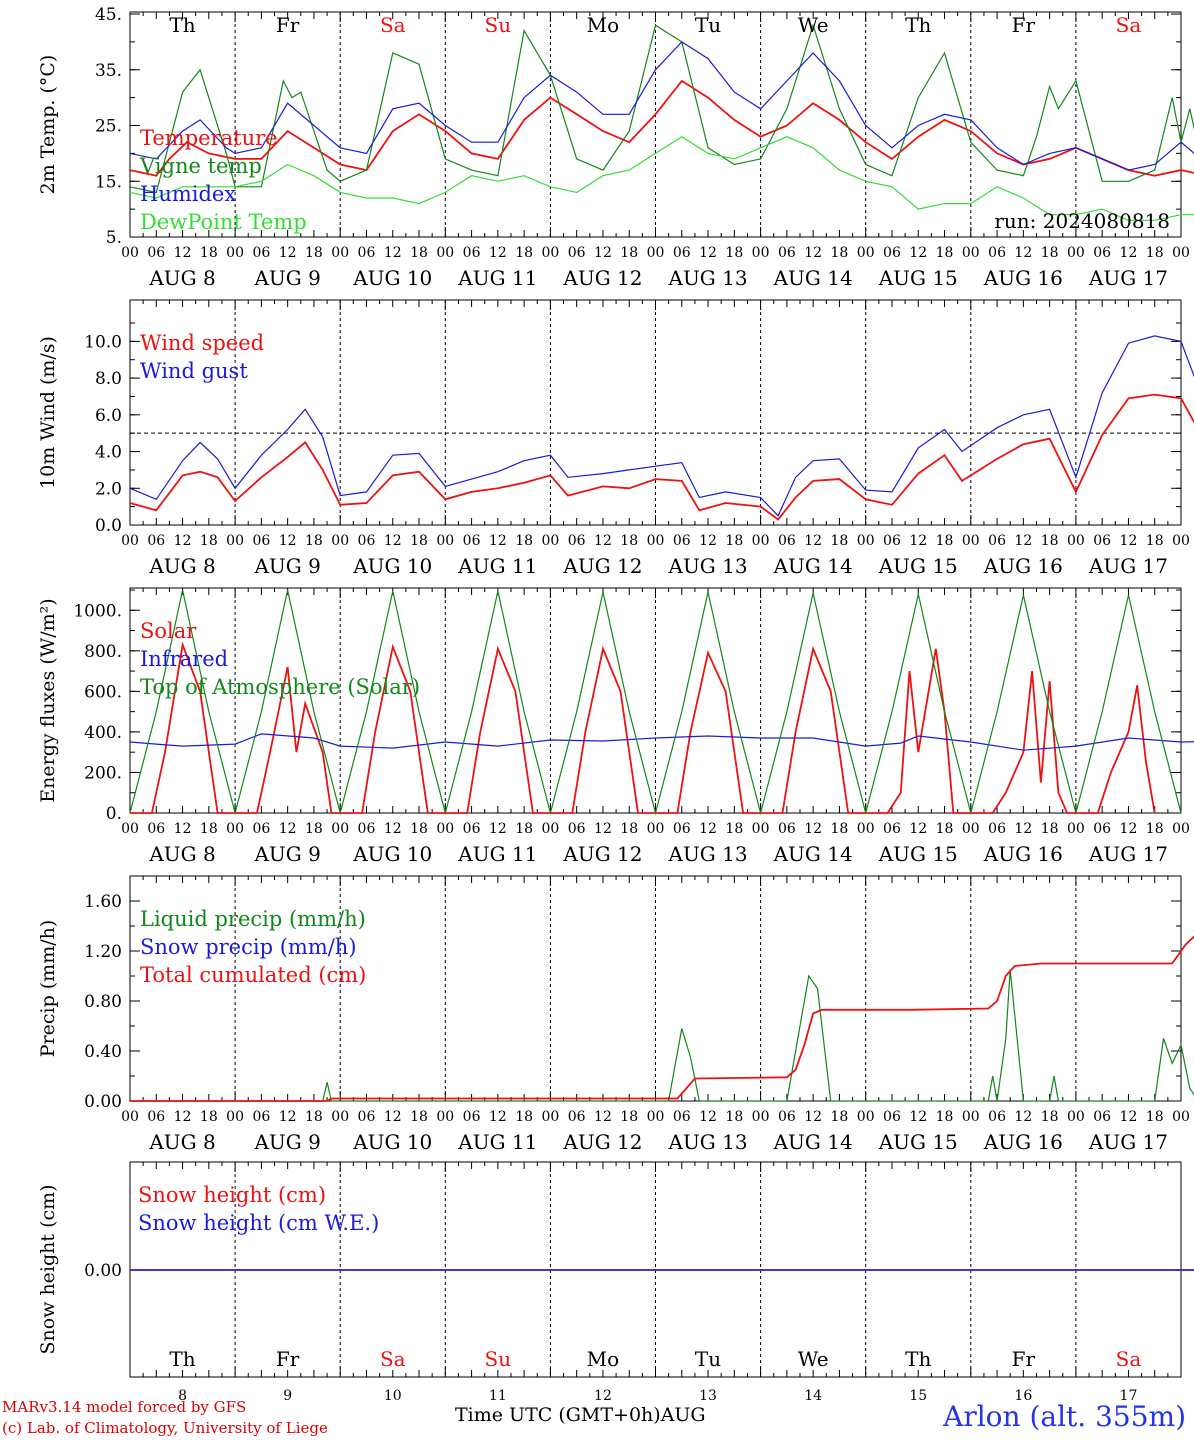  What do you see at coordinates (114, 814) in the screenshot?
I see `y-tick-label: 0.` at bounding box center [114, 814].